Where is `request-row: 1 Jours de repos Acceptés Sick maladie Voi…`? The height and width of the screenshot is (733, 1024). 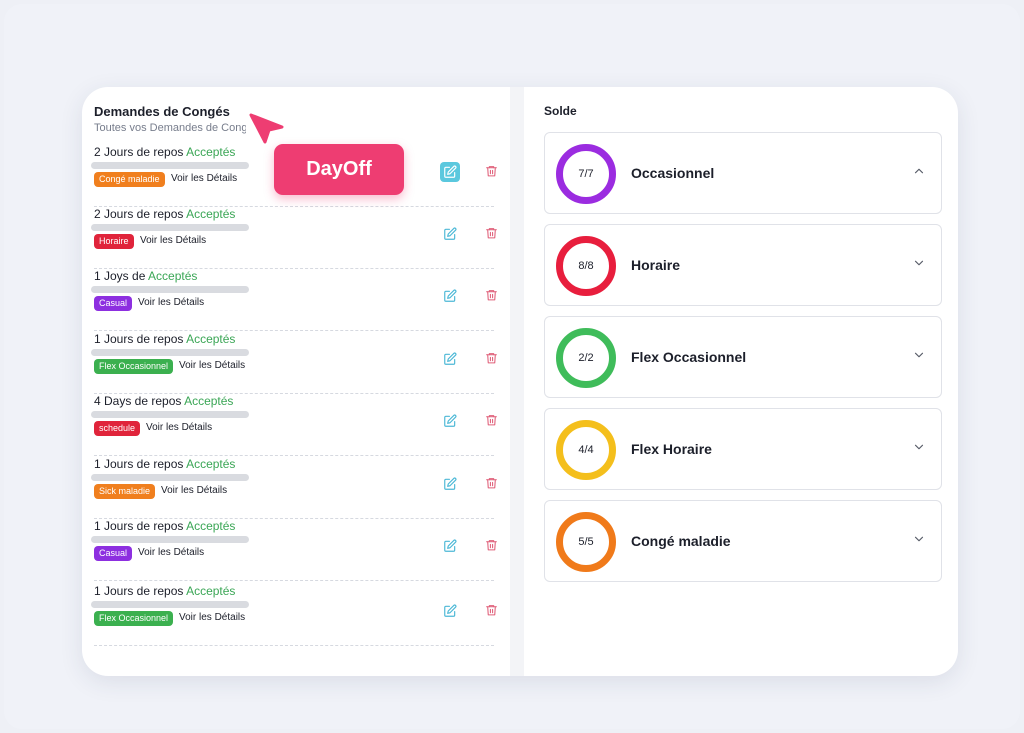 request-row: 1 Jours de repos Acceptés Sick maladie Voi… is located at coordinates (294, 488).